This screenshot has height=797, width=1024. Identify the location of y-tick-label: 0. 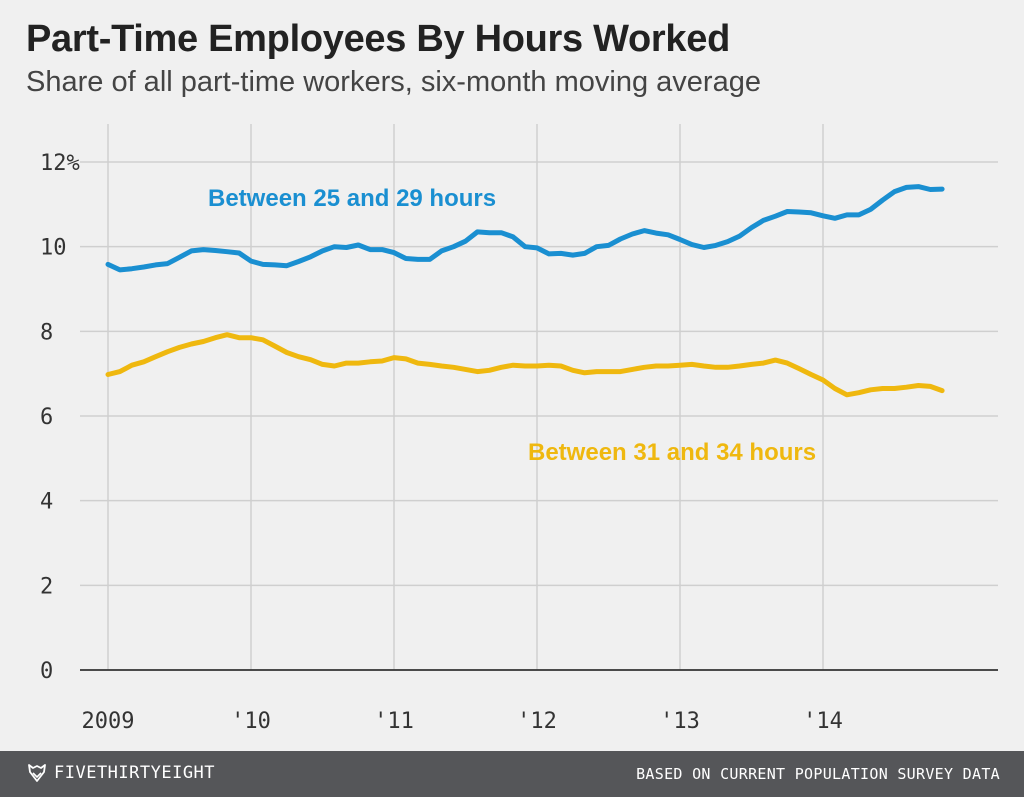
(46, 671).